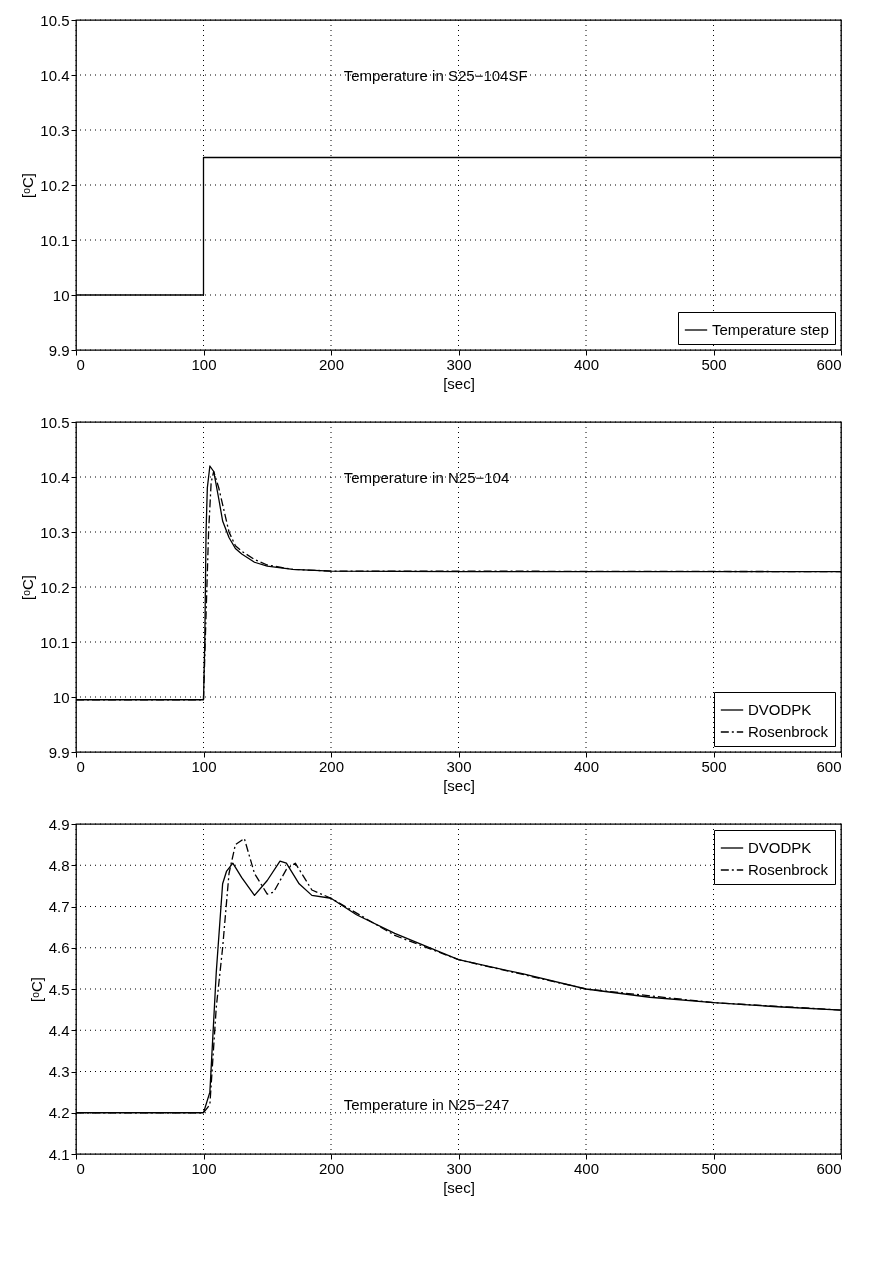 The width and height of the screenshot is (871, 1268). I want to click on annotation: Temperature in N25−104, so click(426, 478).